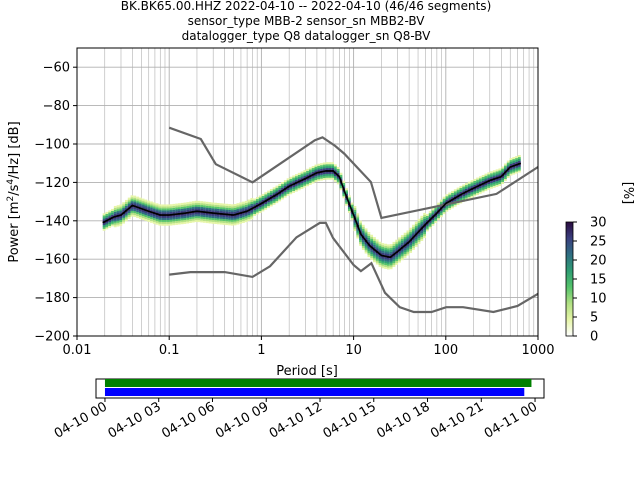 This screenshot has height=480, width=640. What do you see at coordinates (537, 350) in the screenshot?
I see `x-tick-label: 1000` at bounding box center [537, 350].